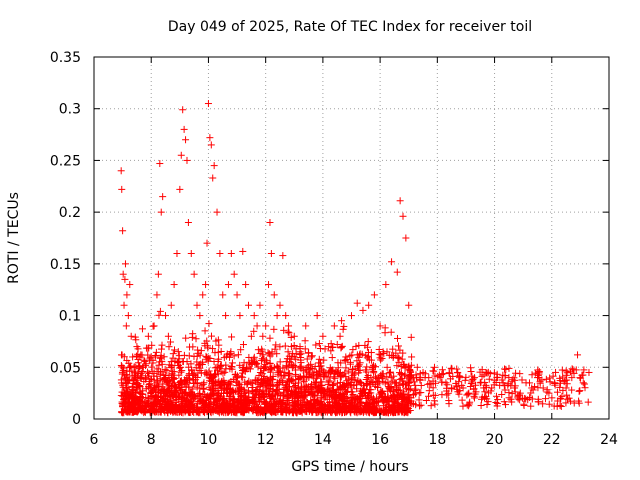 The image size is (640, 480). What do you see at coordinates (14, 238) in the screenshot?
I see `y-axis-label: ROTI / TECUs` at bounding box center [14, 238].